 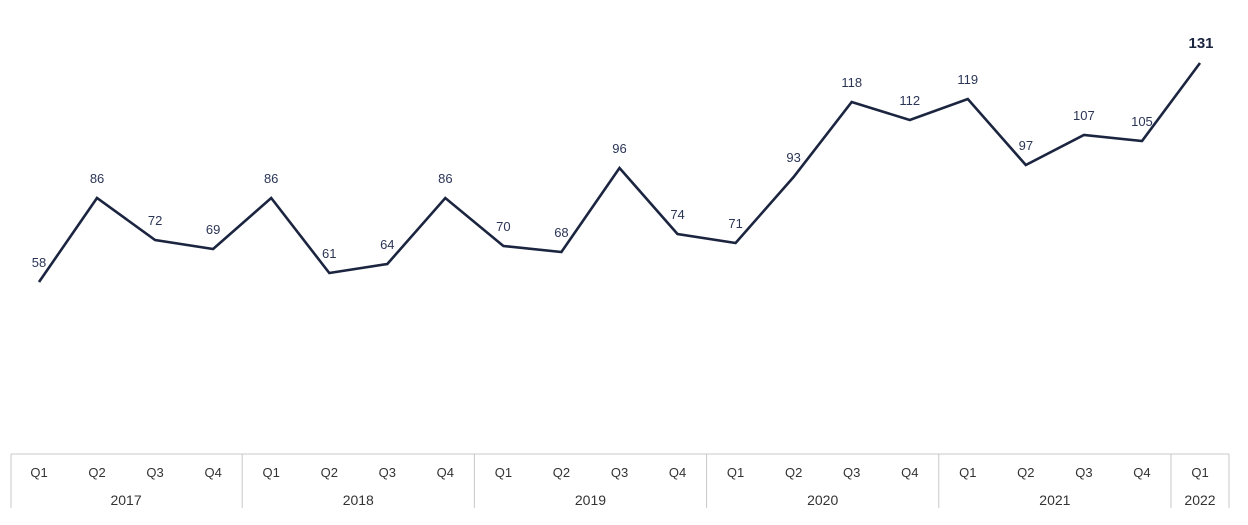 What do you see at coordinates (967, 79) in the screenshot?
I see `data-label: 119` at bounding box center [967, 79].